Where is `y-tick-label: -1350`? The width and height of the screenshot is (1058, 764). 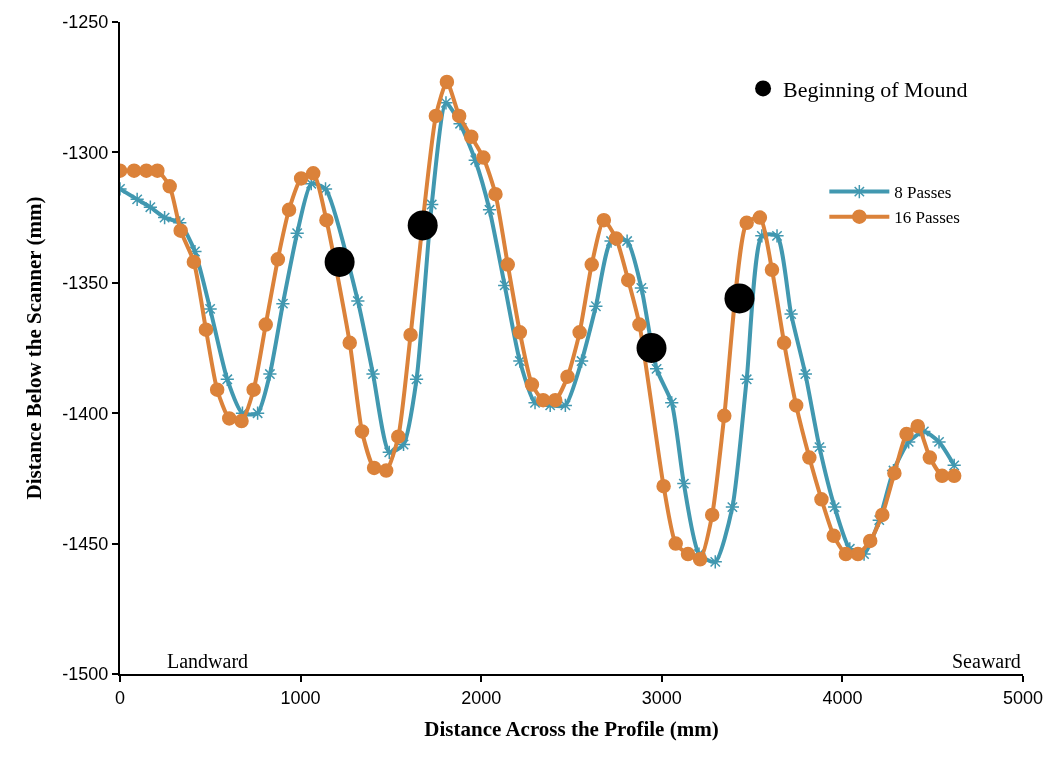 y-tick-label: -1350 is located at coordinates (85, 283).